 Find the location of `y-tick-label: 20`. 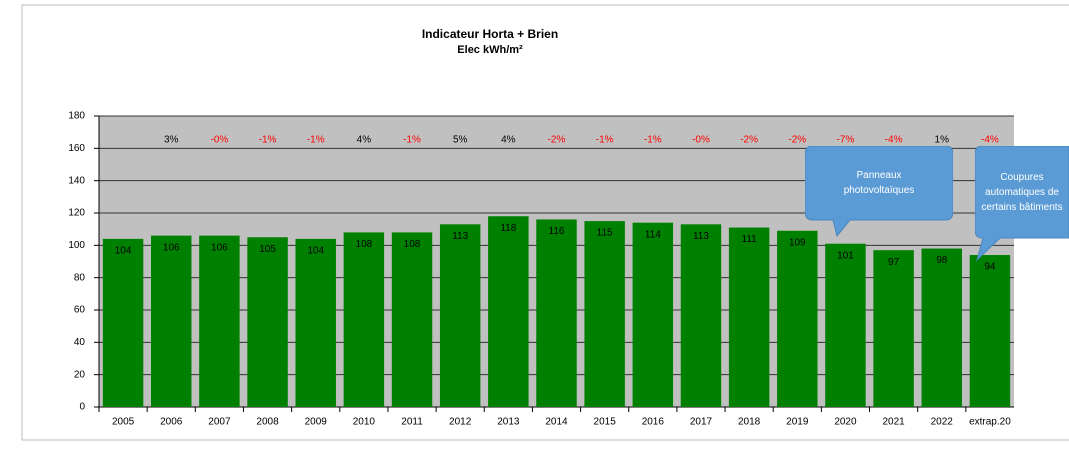

y-tick-label: 20 is located at coordinates (80, 374).